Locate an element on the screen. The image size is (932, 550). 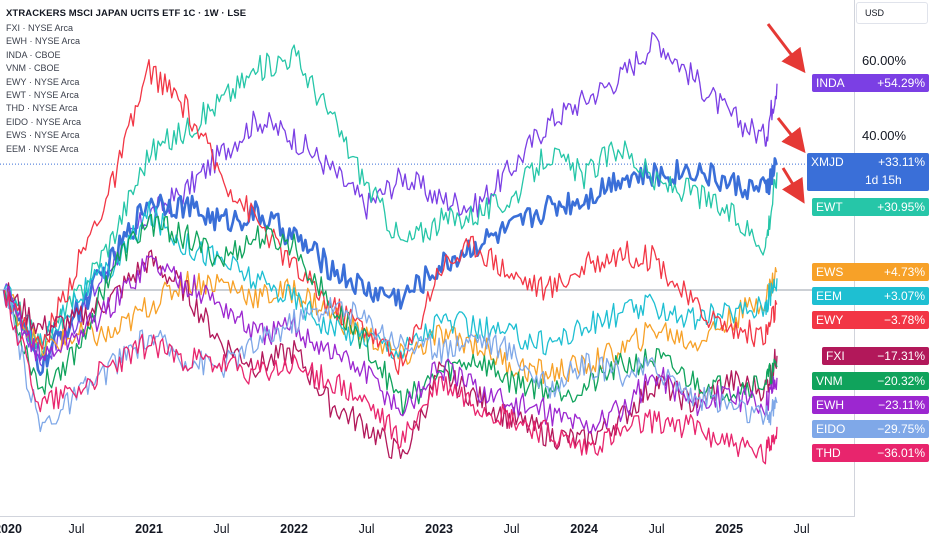
price-tag-vnm: VNM −20.32% is located at coordinates (870, 381).